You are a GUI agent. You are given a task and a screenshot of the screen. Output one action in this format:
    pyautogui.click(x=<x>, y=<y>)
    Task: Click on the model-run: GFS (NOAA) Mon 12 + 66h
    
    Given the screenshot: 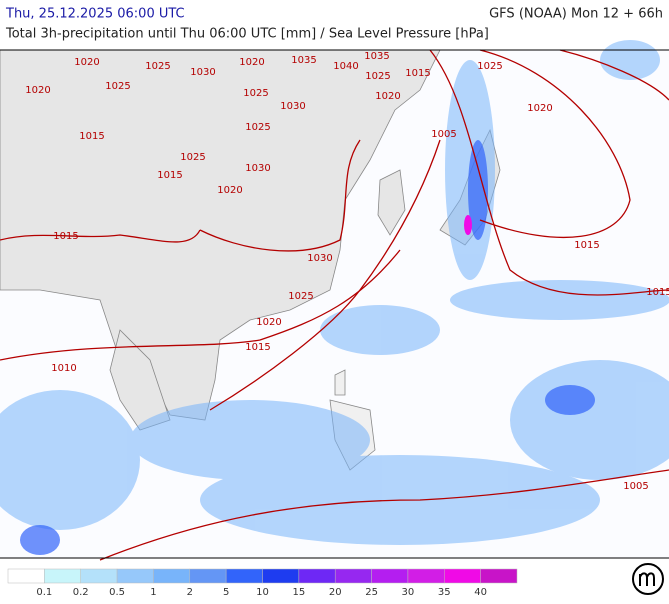 What is the action you would take?
    pyautogui.click(x=576, y=14)
    